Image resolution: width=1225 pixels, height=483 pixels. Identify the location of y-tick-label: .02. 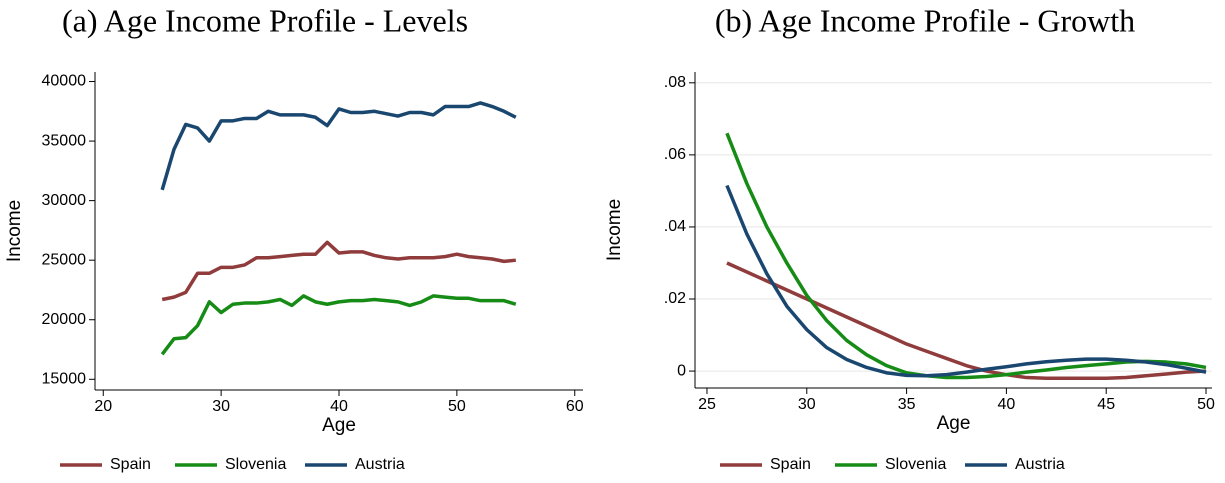
(675, 298).